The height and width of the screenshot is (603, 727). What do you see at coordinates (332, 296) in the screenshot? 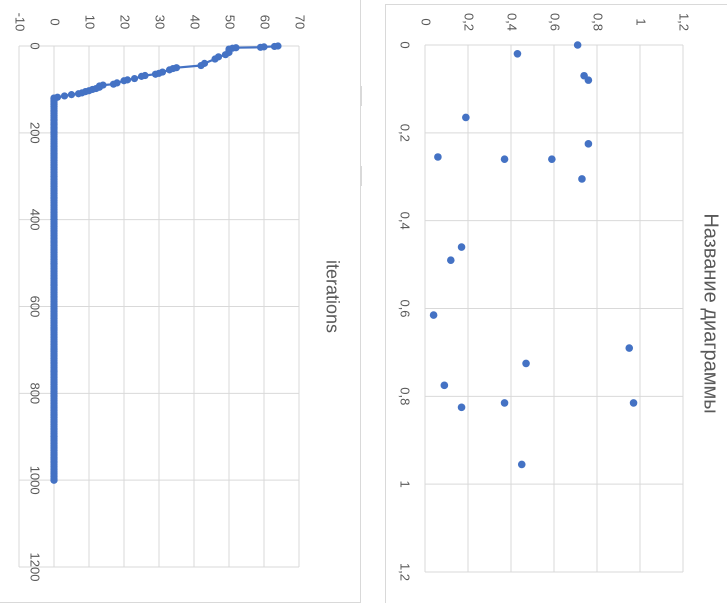
I see `iterations-chart-title: iterations` at bounding box center [332, 296].